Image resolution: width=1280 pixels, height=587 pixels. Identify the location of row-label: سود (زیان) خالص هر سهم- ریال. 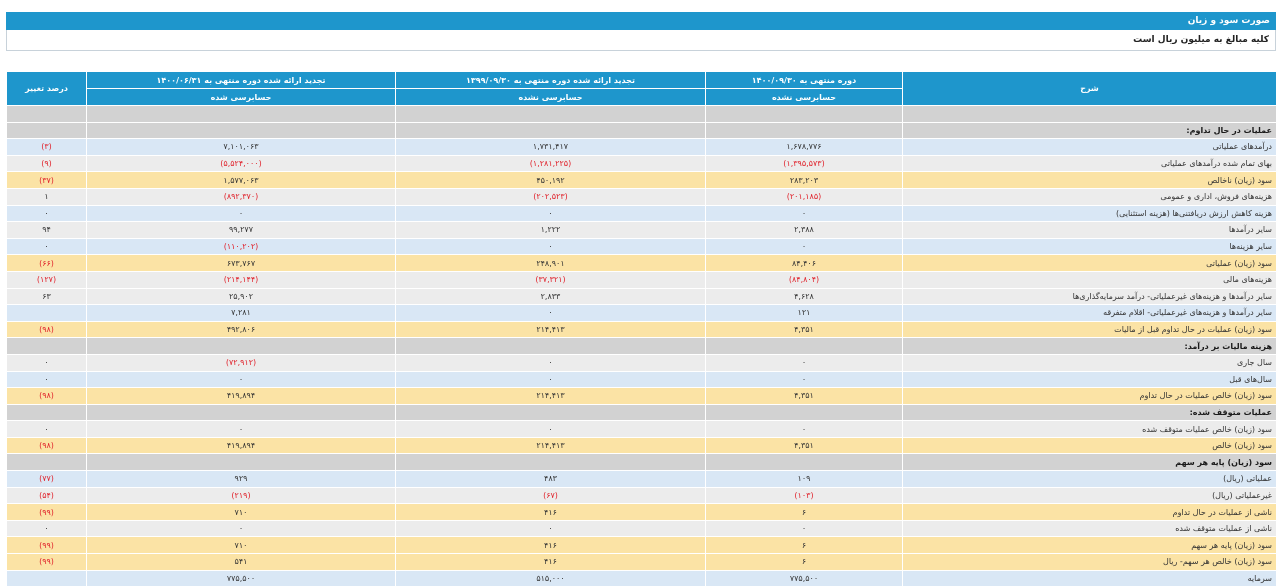
(1089, 562).